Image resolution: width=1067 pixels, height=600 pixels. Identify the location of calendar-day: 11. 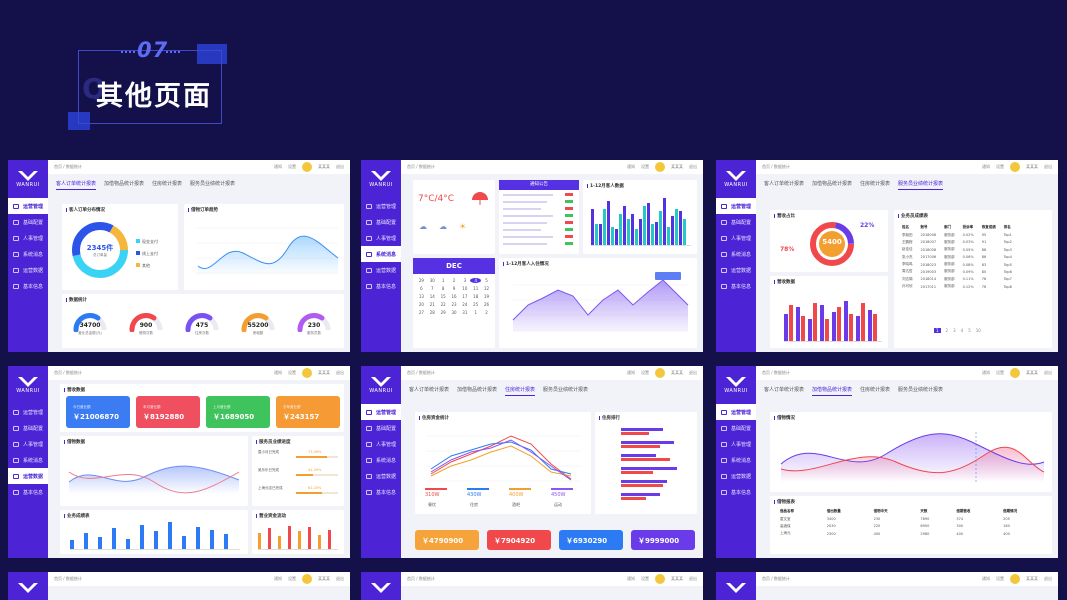
(476, 288).